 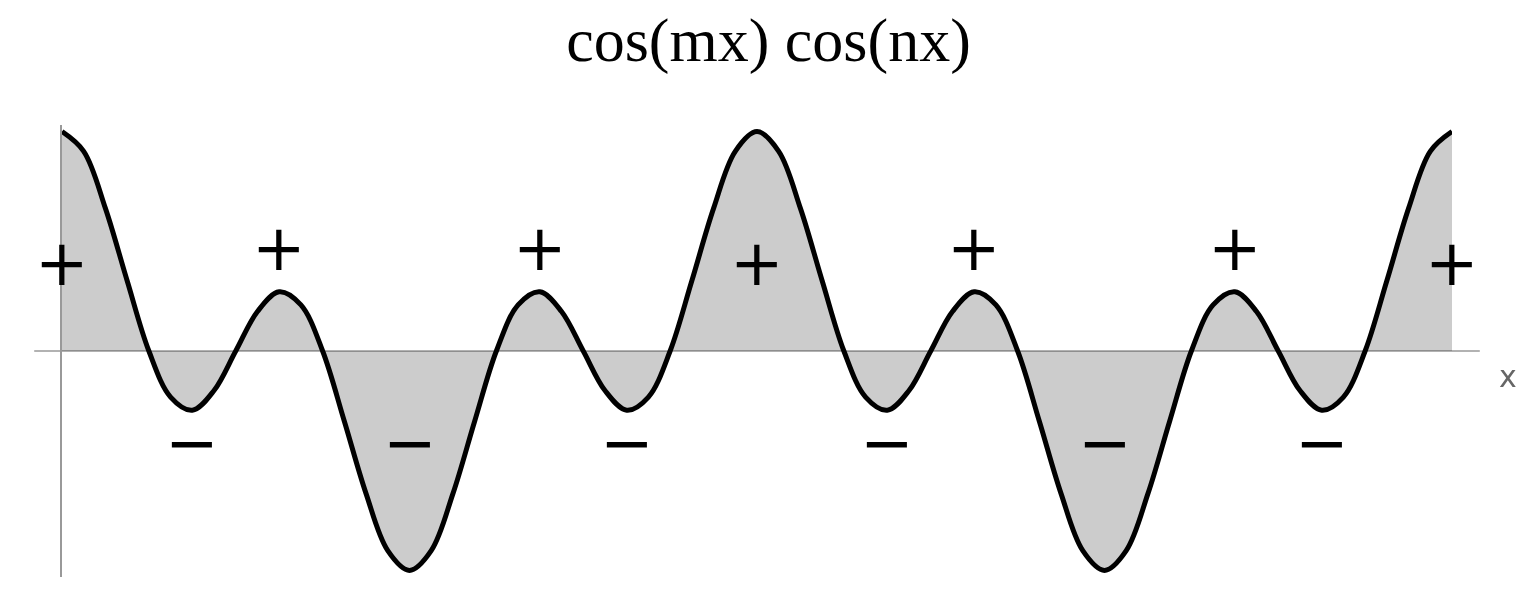 What do you see at coordinates (768, 41) in the screenshot?
I see `chart-title: cos(mx) cos(nx)` at bounding box center [768, 41].